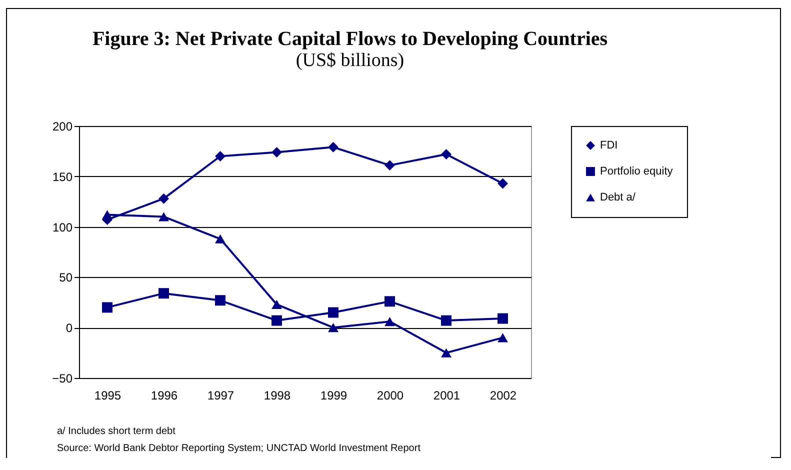  What do you see at coordinates (164, 395) in the screenshot?
I see `x-tick-label: 1996` at bounding box center [164, 395].